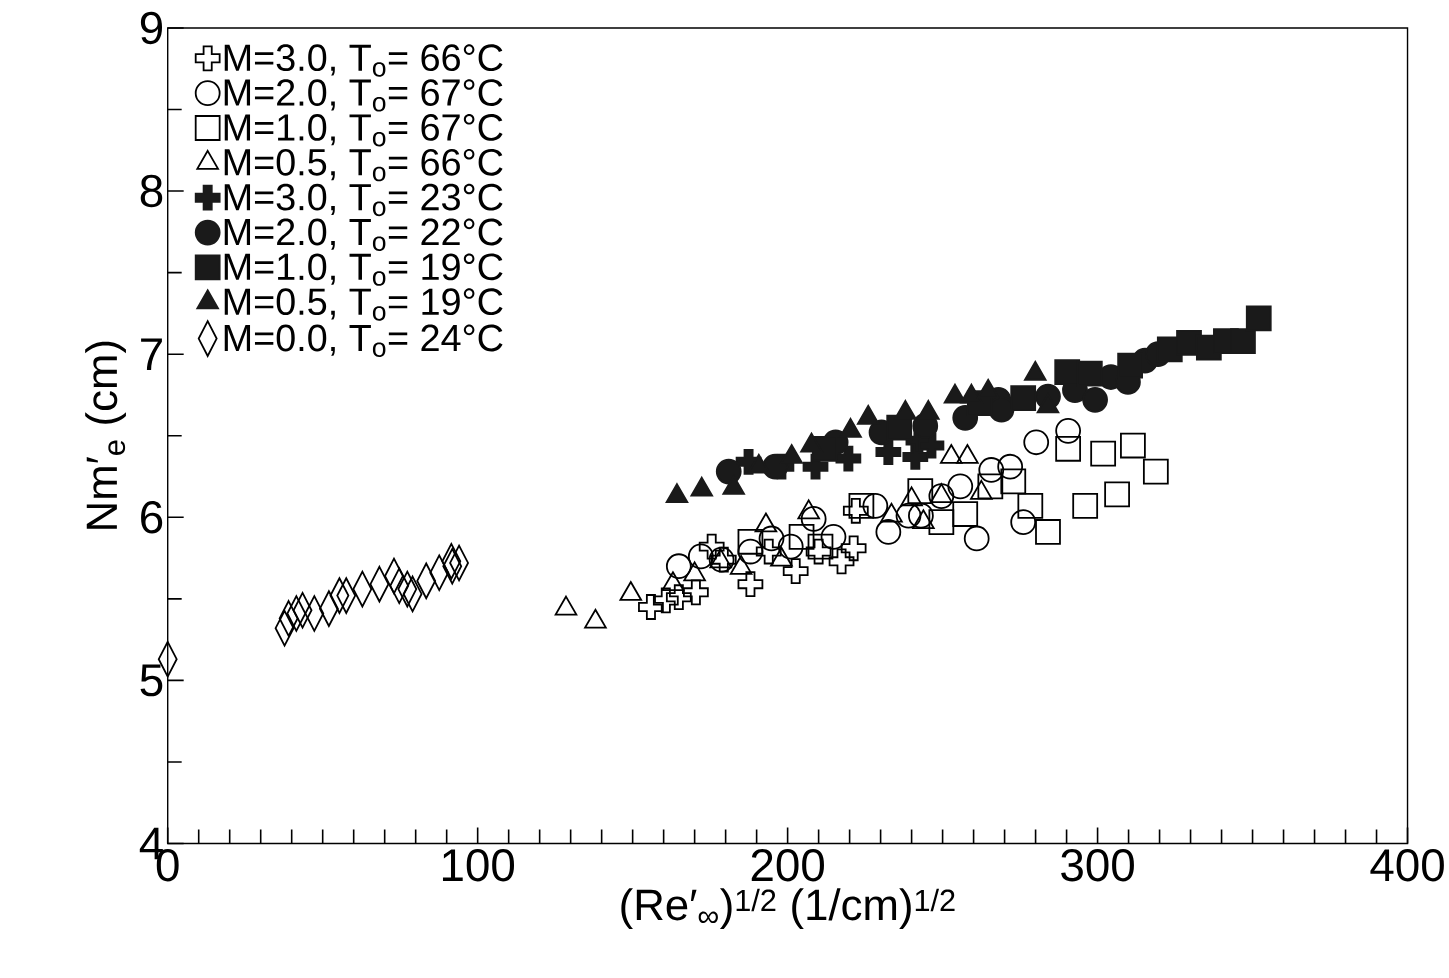  I want to click on y-axis-title: Nm′$_{e}$ (cm), so click(105, 435).